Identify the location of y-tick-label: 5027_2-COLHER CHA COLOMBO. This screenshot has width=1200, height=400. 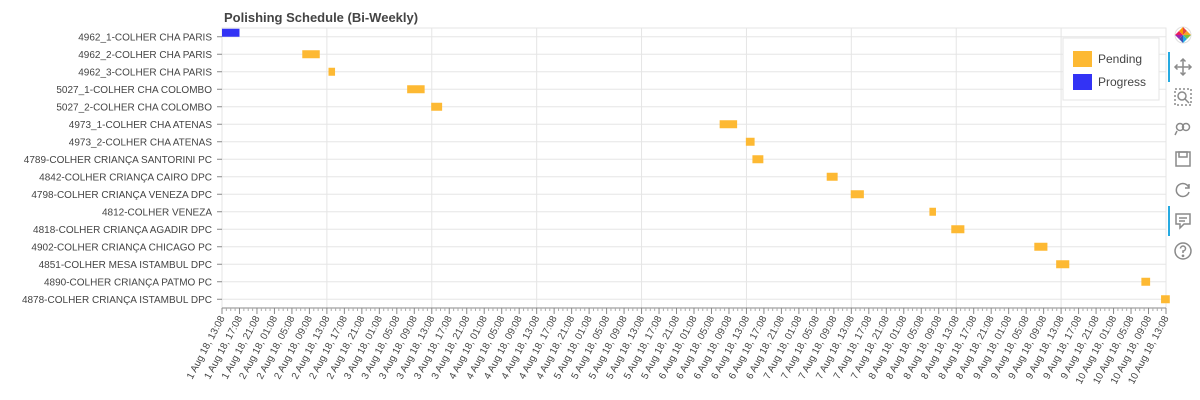
(134, 107).